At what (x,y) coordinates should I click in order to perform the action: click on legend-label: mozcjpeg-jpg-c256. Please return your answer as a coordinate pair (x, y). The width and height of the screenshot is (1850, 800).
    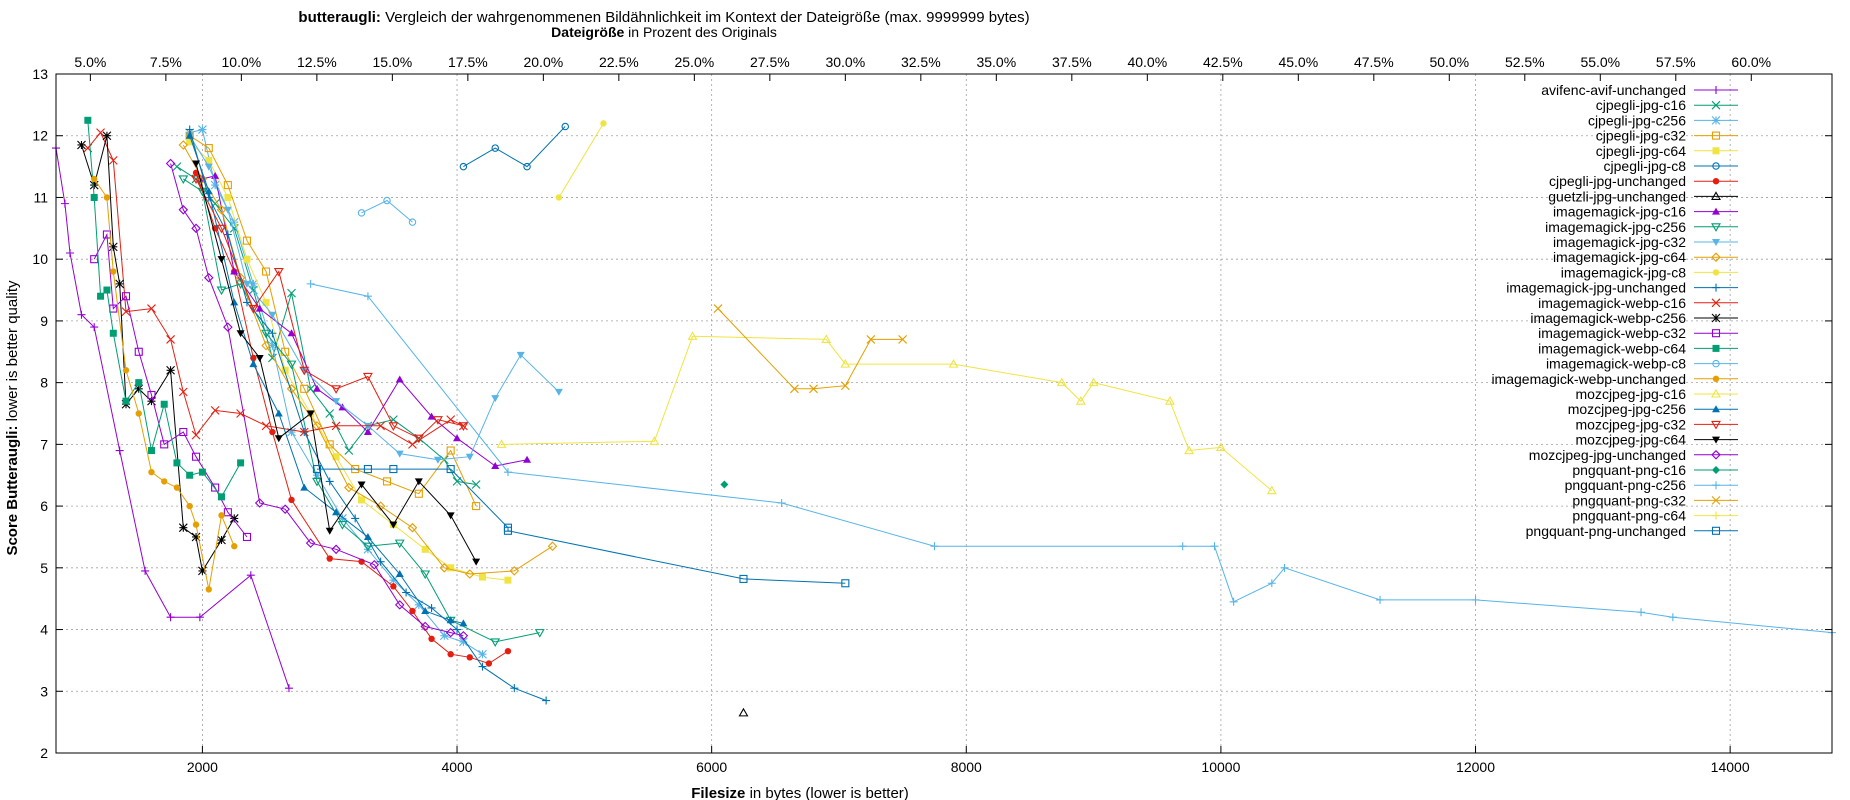
    Looking at the image, I should click on (1627, 409).